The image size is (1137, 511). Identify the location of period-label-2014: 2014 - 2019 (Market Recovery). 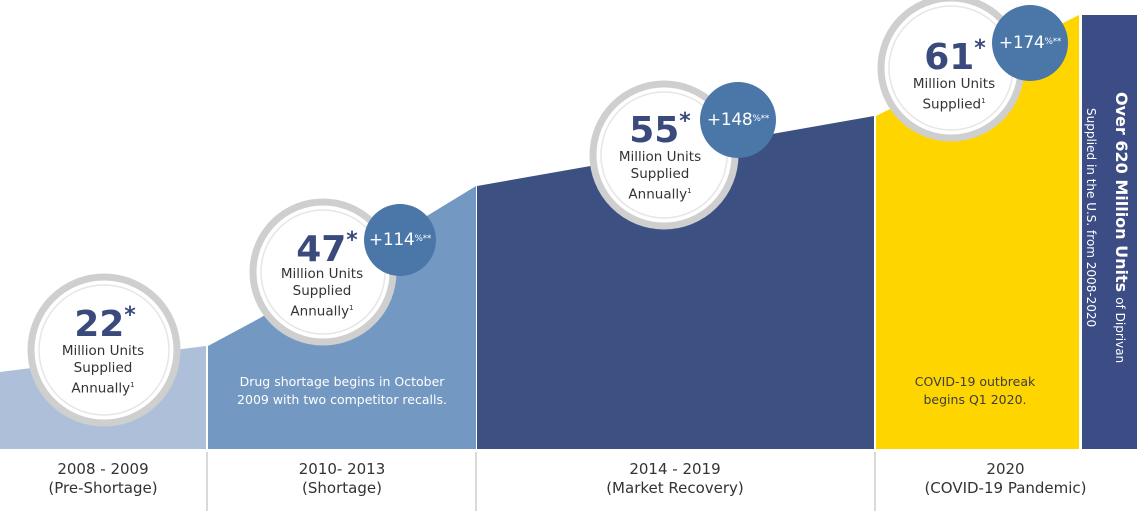
(675, 478).